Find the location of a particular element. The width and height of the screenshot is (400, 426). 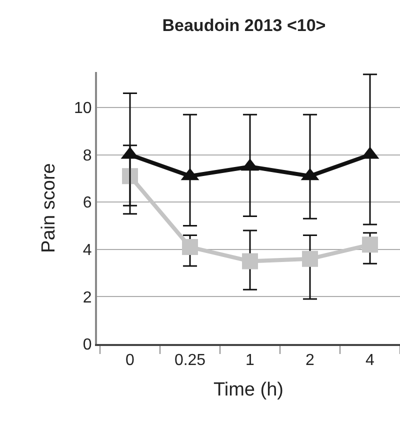

x-tick-label: 1 is located at coordinates (250, 361).